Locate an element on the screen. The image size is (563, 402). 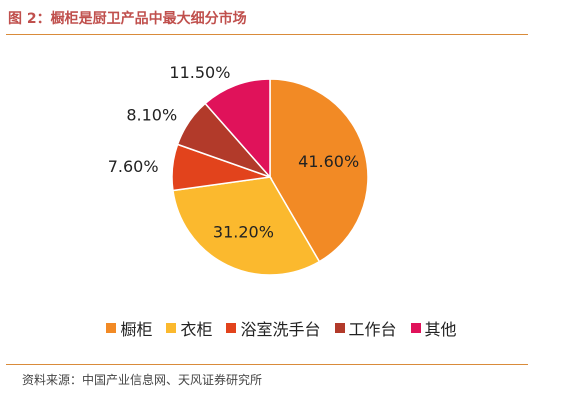
figure-title: 图 2：橱柜是厨卫产品中最大细分市场 is located at coordinates (127, 19).